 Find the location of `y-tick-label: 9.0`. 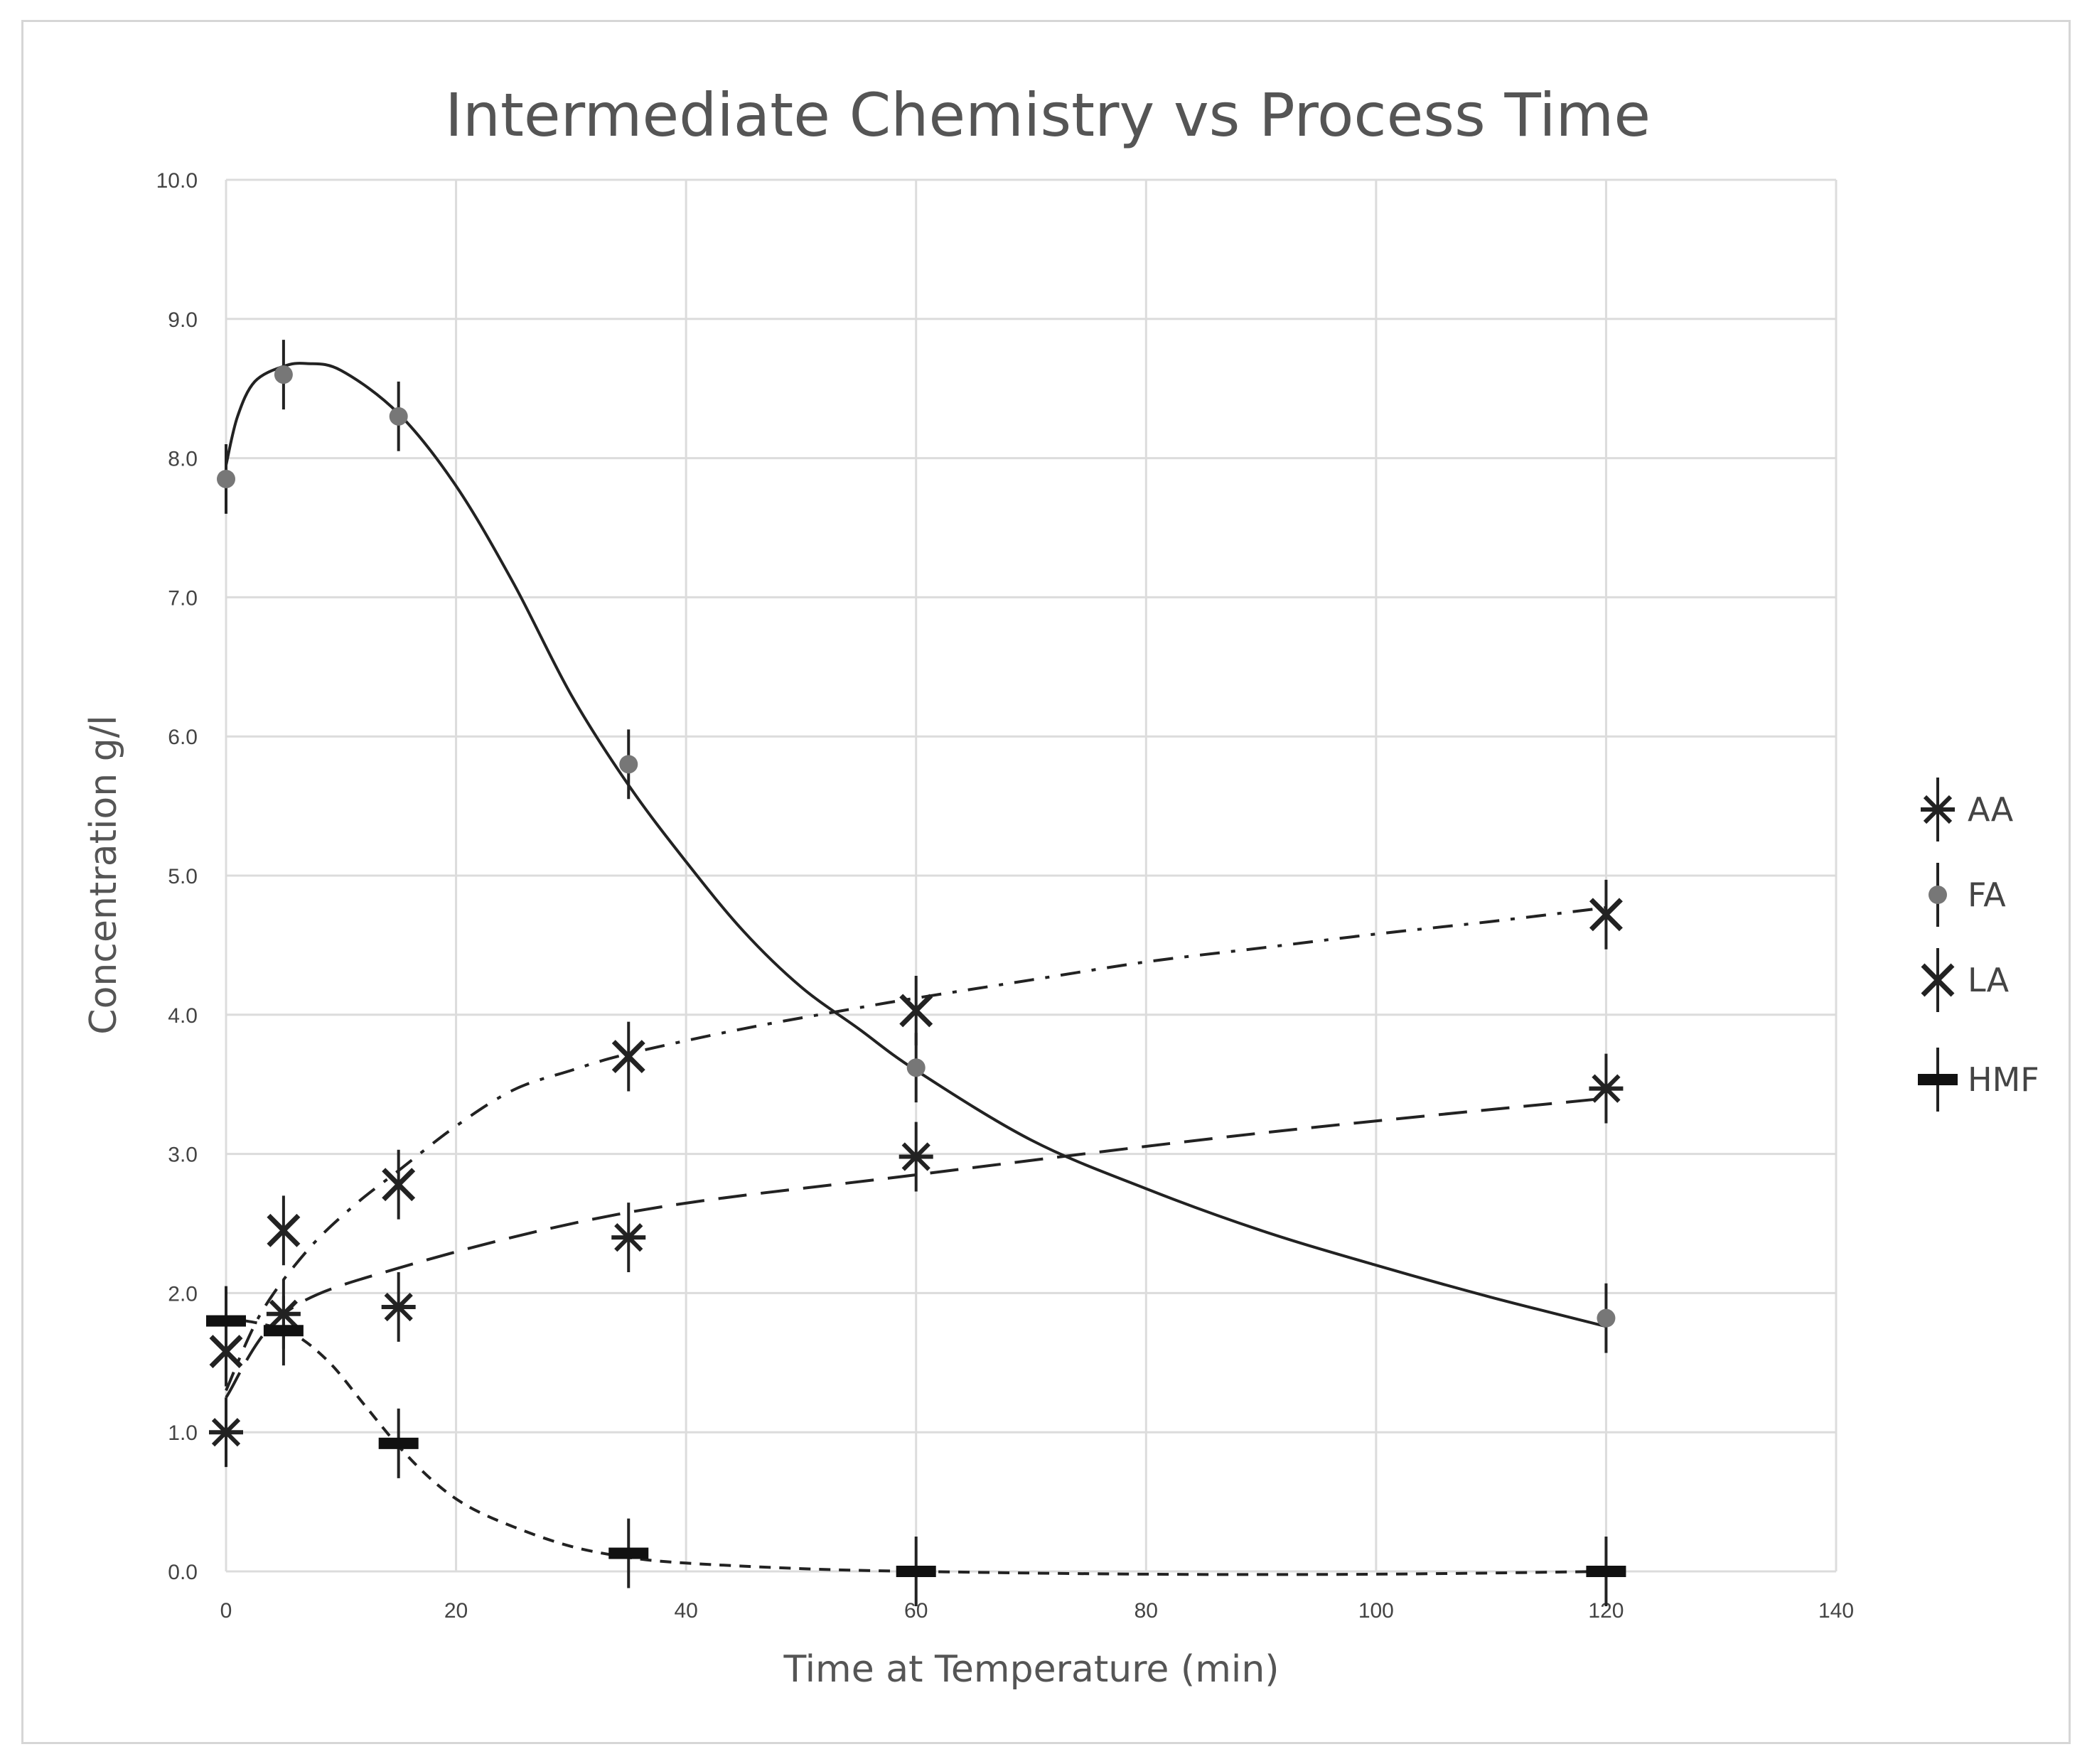

y-tick-label: 9.0 is located at coordinates (183, 320).